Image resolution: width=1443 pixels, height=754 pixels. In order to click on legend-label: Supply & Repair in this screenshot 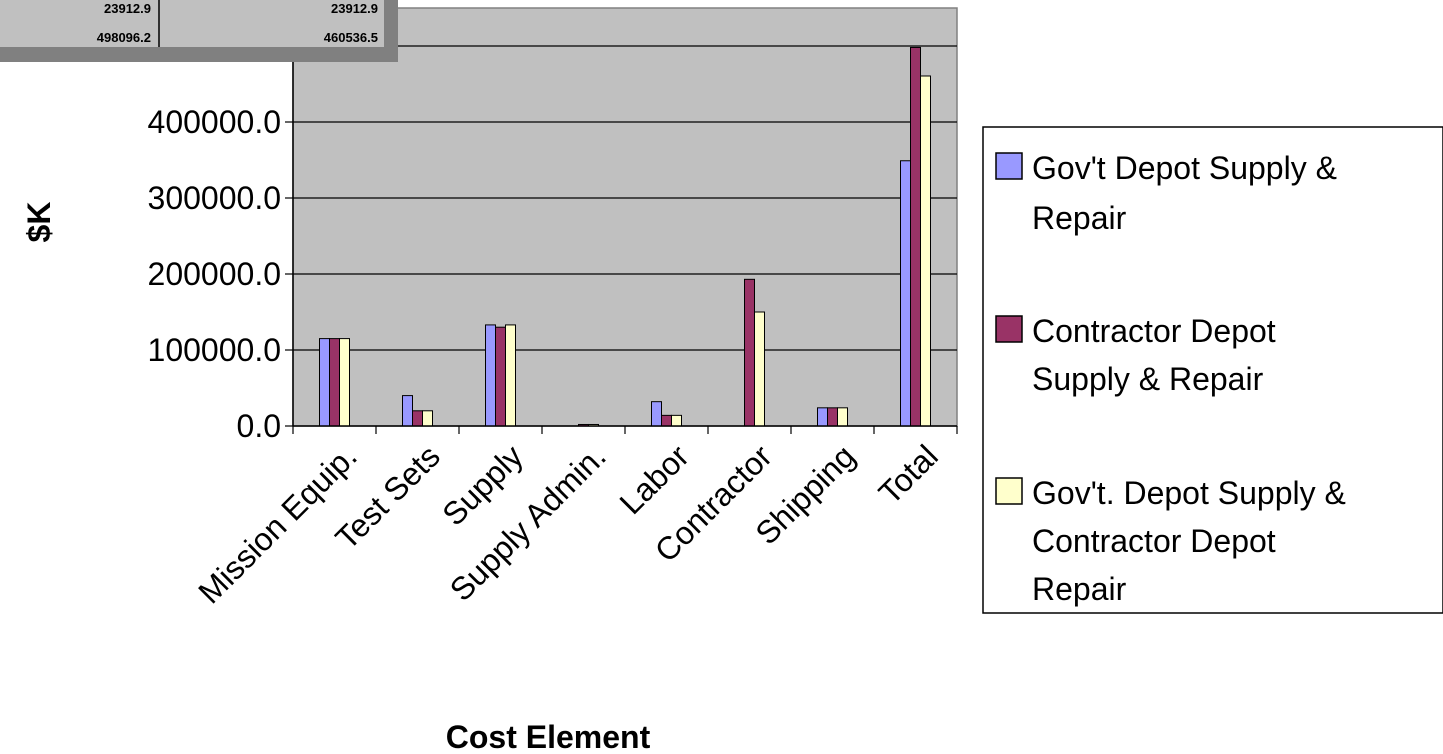, I will do `click(1148, 379)`.